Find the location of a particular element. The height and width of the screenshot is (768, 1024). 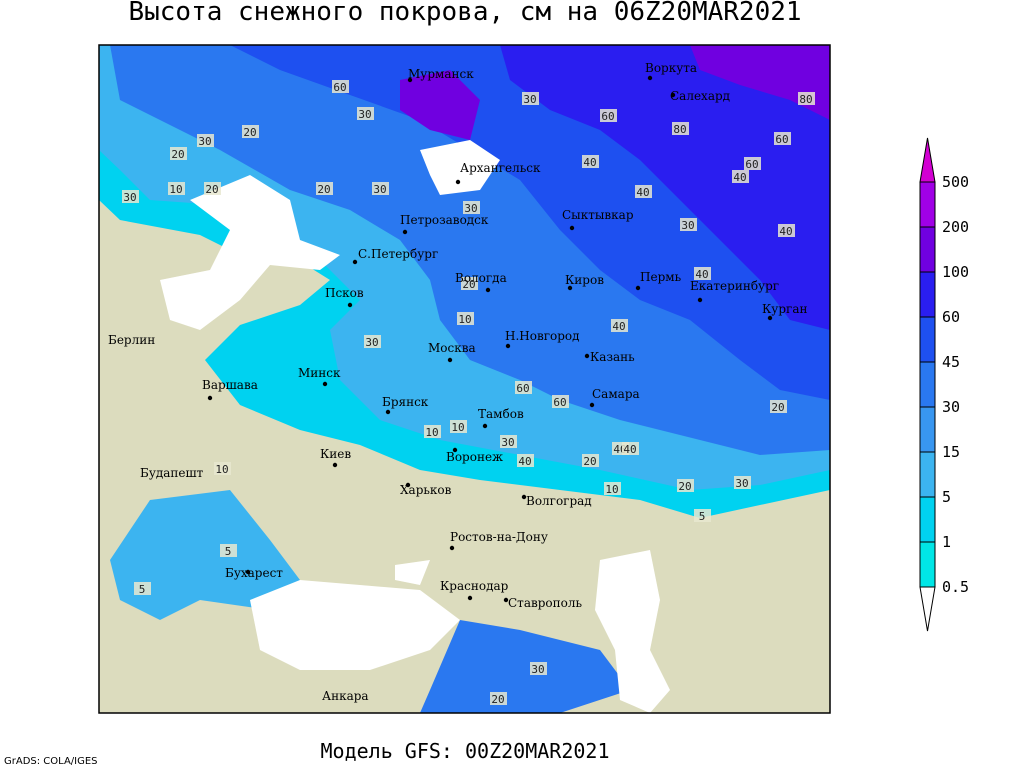

city-label: Харьков is located at coordinates (426, 490).